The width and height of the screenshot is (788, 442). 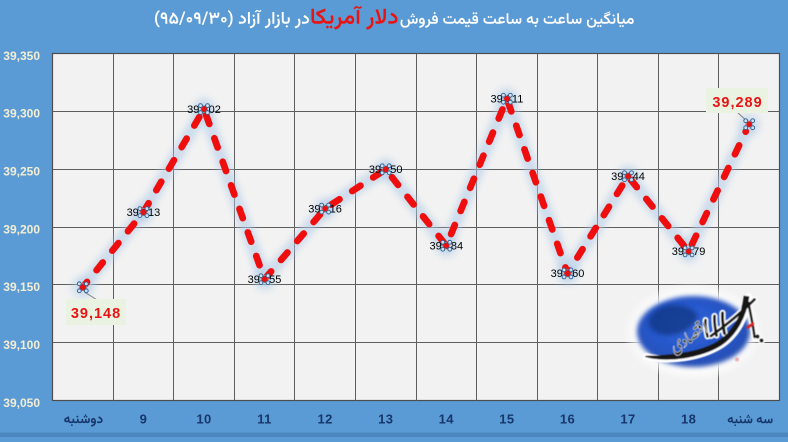 What do you see at coordinates (21, 114) in the screenshot?
I see `svg-text: 39,300` at bounding box center [21, 114].